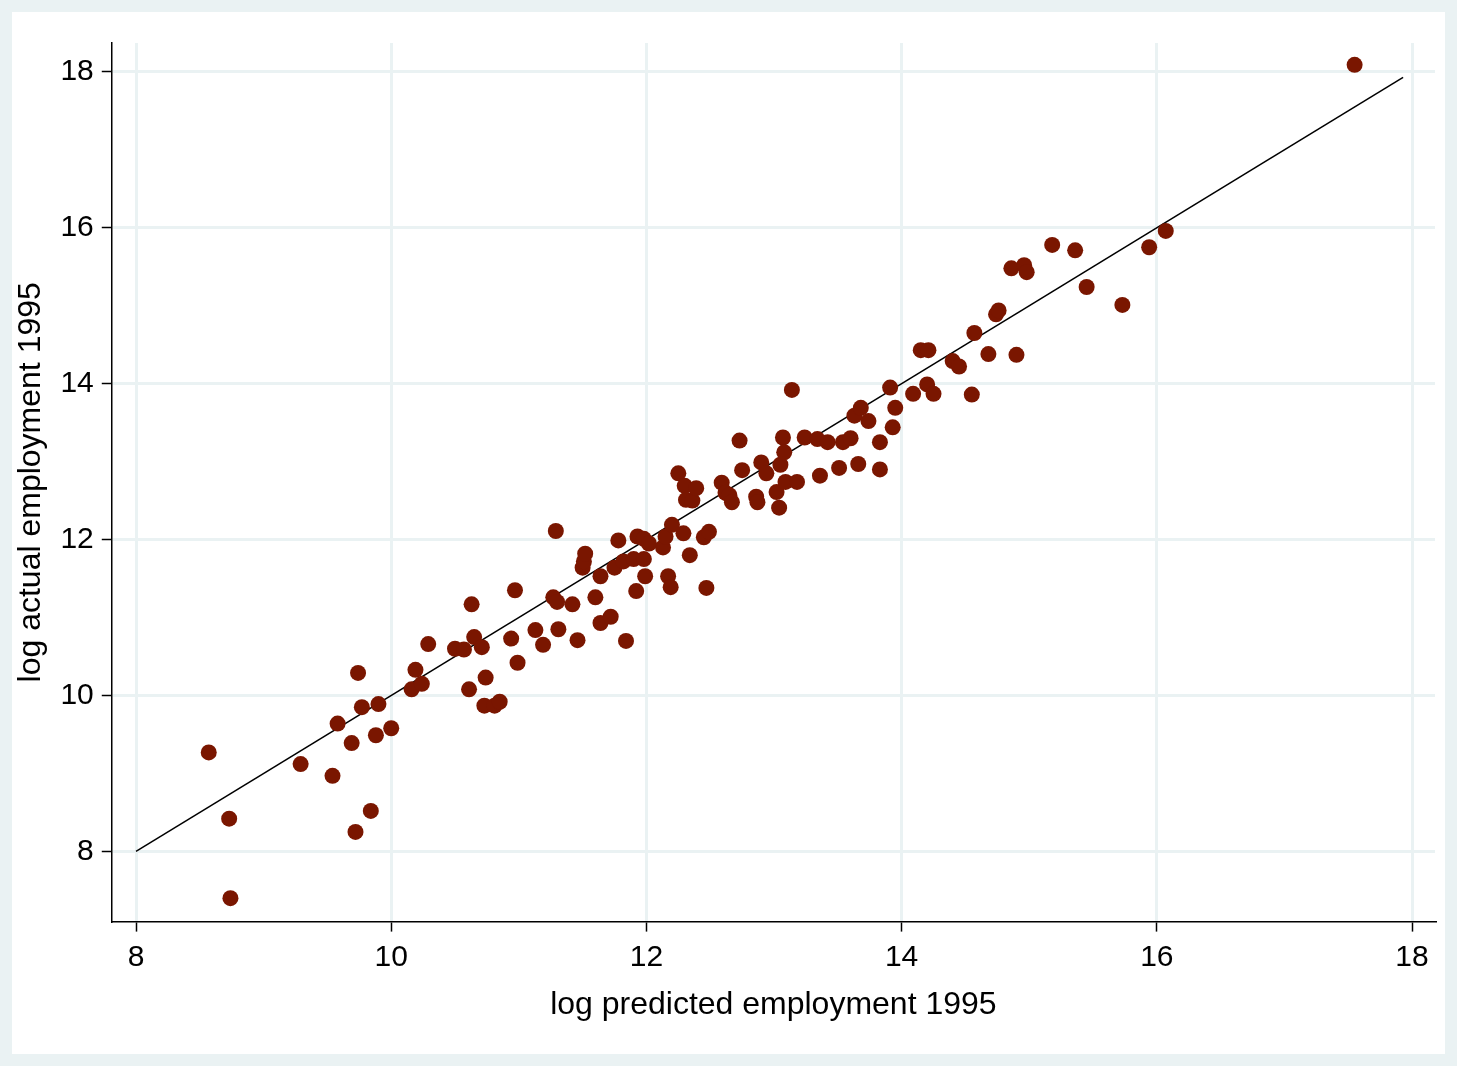 This screenshot has width=1457, height=1066. What do you see at coordinates (77, 381) in the screenshot?
I see `y-tick-label: 14` at bounding box center [77, 381].